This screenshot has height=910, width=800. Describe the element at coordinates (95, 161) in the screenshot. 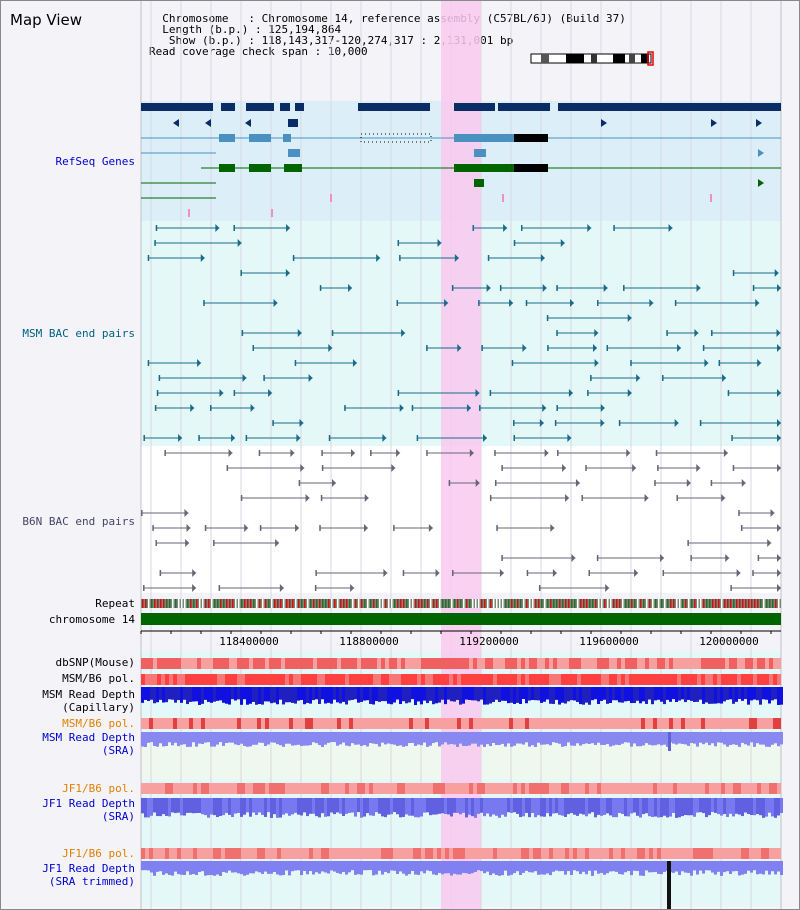

I see `track-label-refseq: RefSeq Genes` at that location.